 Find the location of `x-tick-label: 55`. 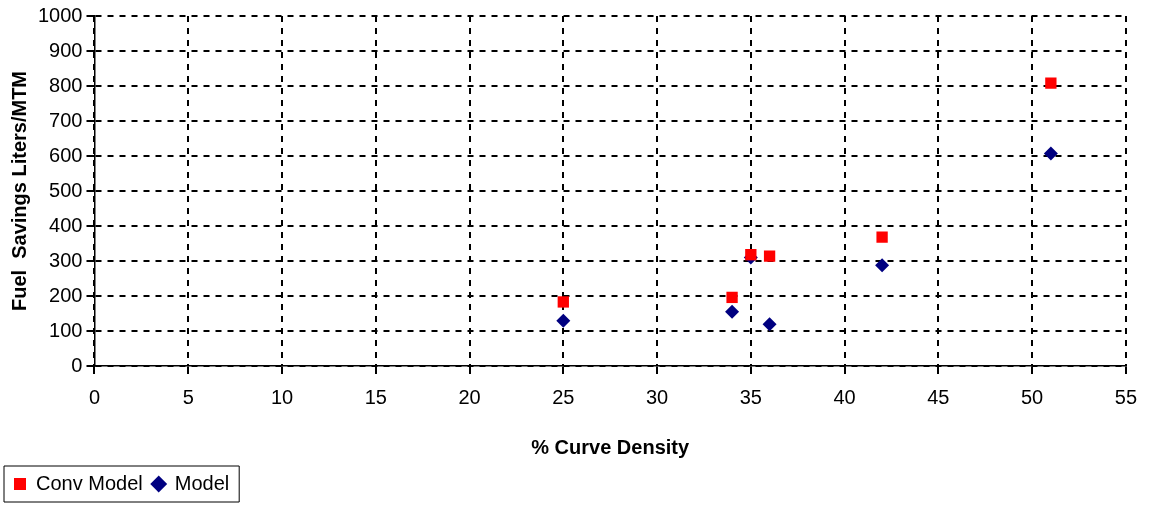

x-tick-label: 55 is located at coordinates (1125, 396).